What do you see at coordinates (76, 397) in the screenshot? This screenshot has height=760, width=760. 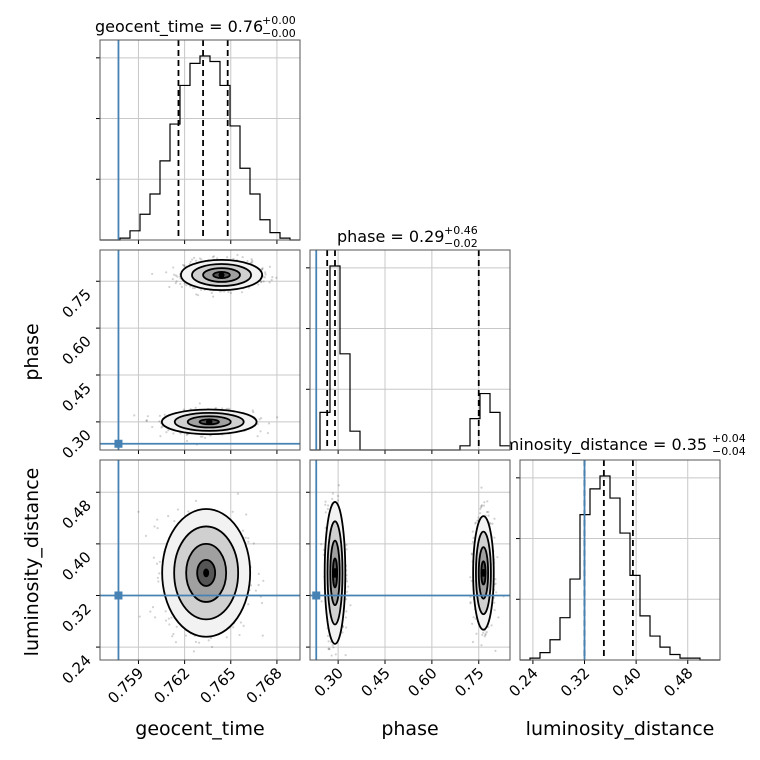 I see `scatter-phase-vs-geocent-time-ytick-label-1: 0.45` at bounding box center [76, 397].